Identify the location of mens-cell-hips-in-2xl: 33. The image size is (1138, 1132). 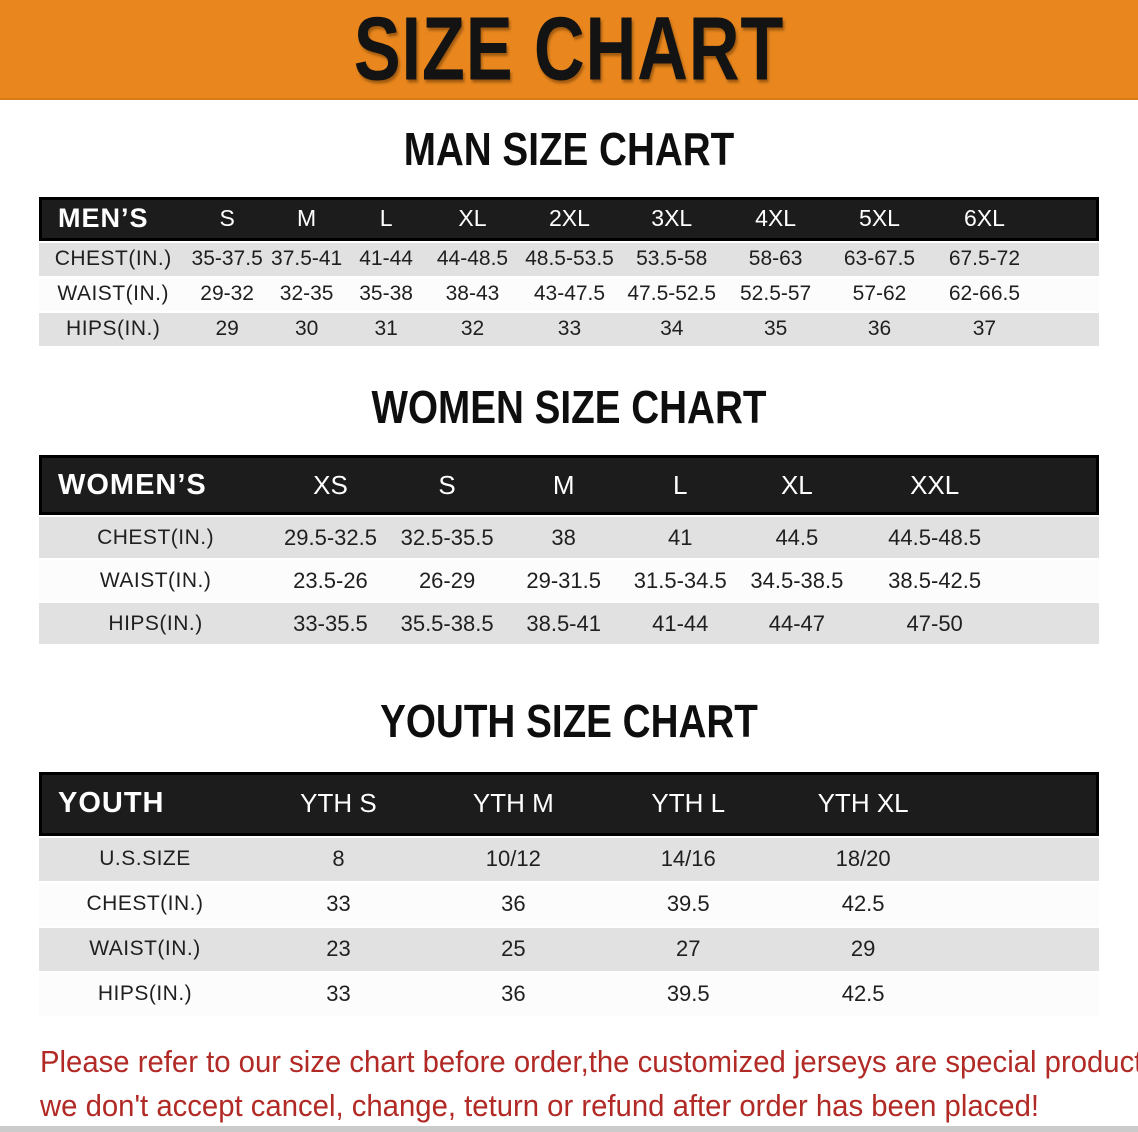
(569, 329).